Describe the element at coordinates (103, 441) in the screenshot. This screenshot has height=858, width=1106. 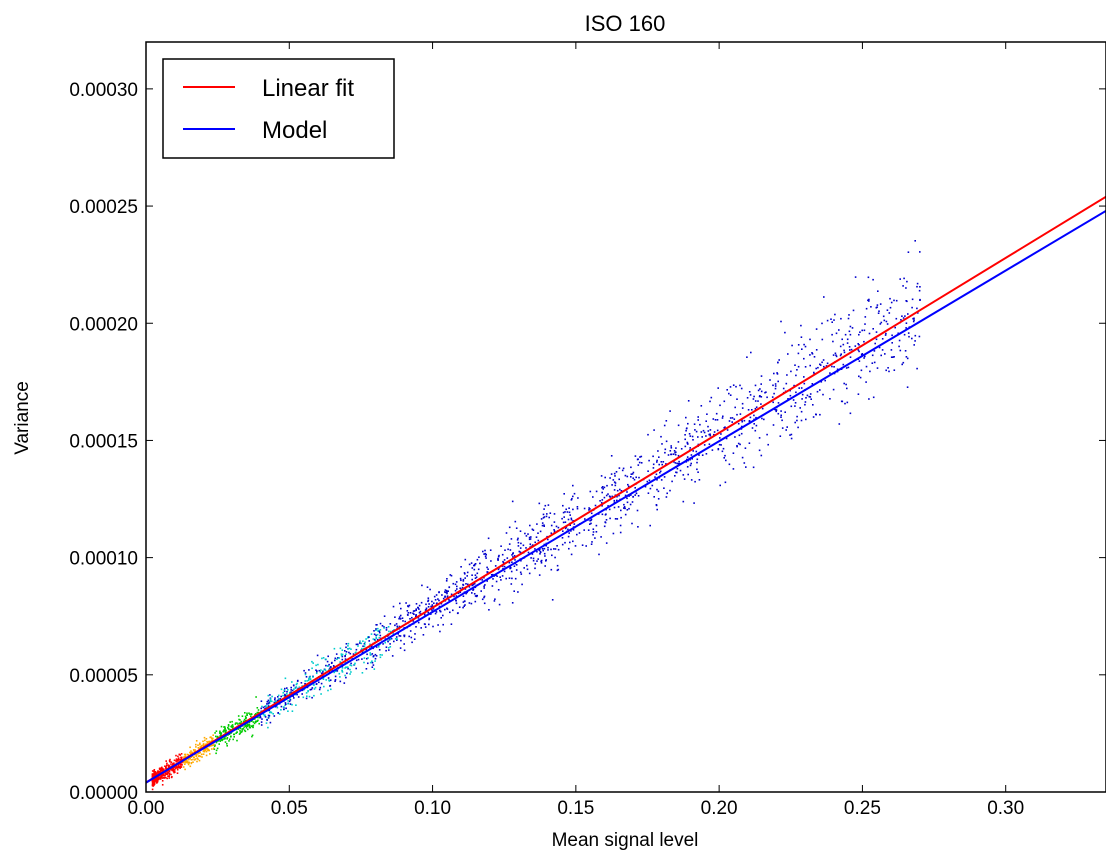
I see `y-tick-label: 0.00015` at that location.